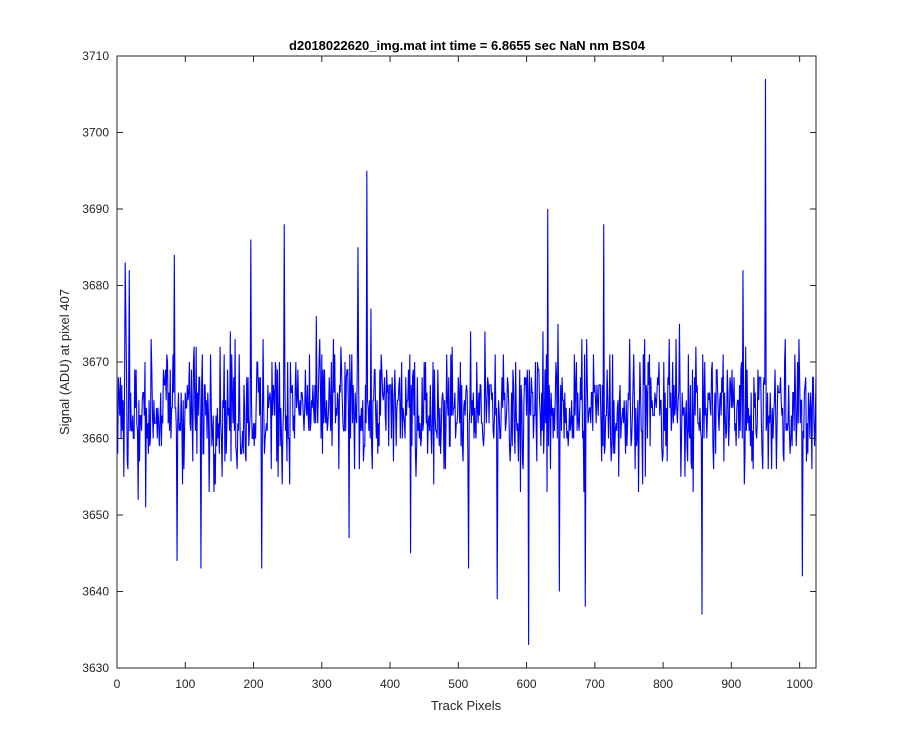  I want to click on y-axis-label: Signal (ADU) at pixel 407, so click(64, 362).